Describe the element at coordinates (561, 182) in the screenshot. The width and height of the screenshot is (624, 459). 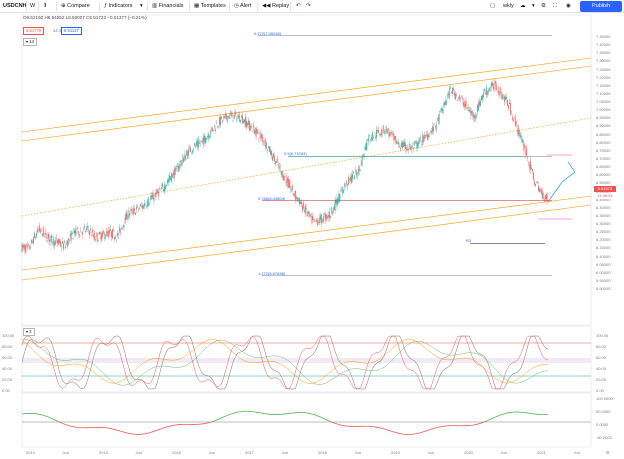
I see `projection-path` at that location.